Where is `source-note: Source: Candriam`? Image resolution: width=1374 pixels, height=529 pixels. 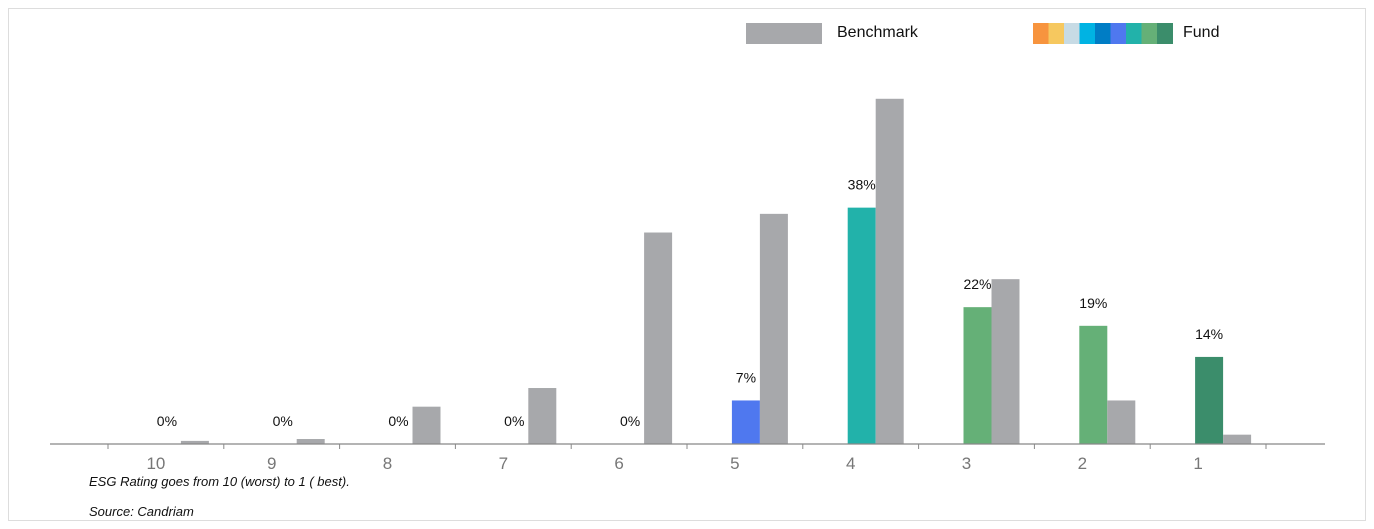 source-note: Source: Candriam is located at coordinates (141, 511).